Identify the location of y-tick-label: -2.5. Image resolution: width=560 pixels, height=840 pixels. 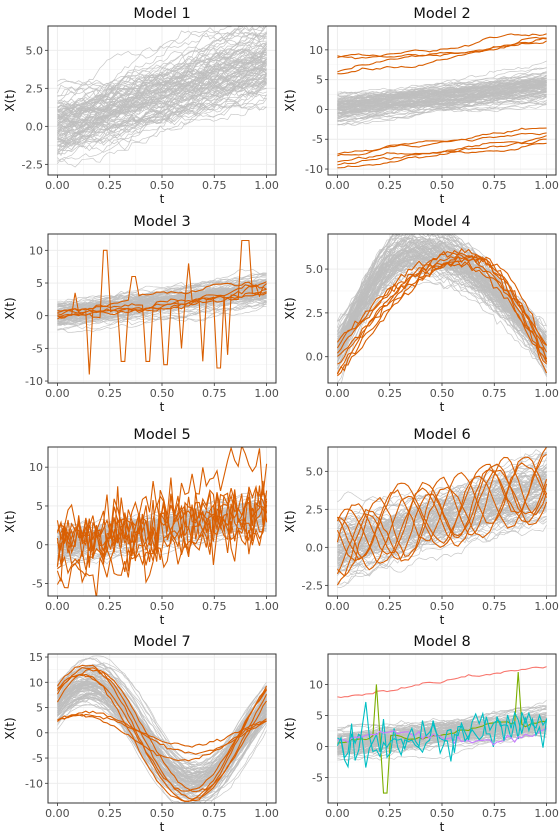
(312, 585).